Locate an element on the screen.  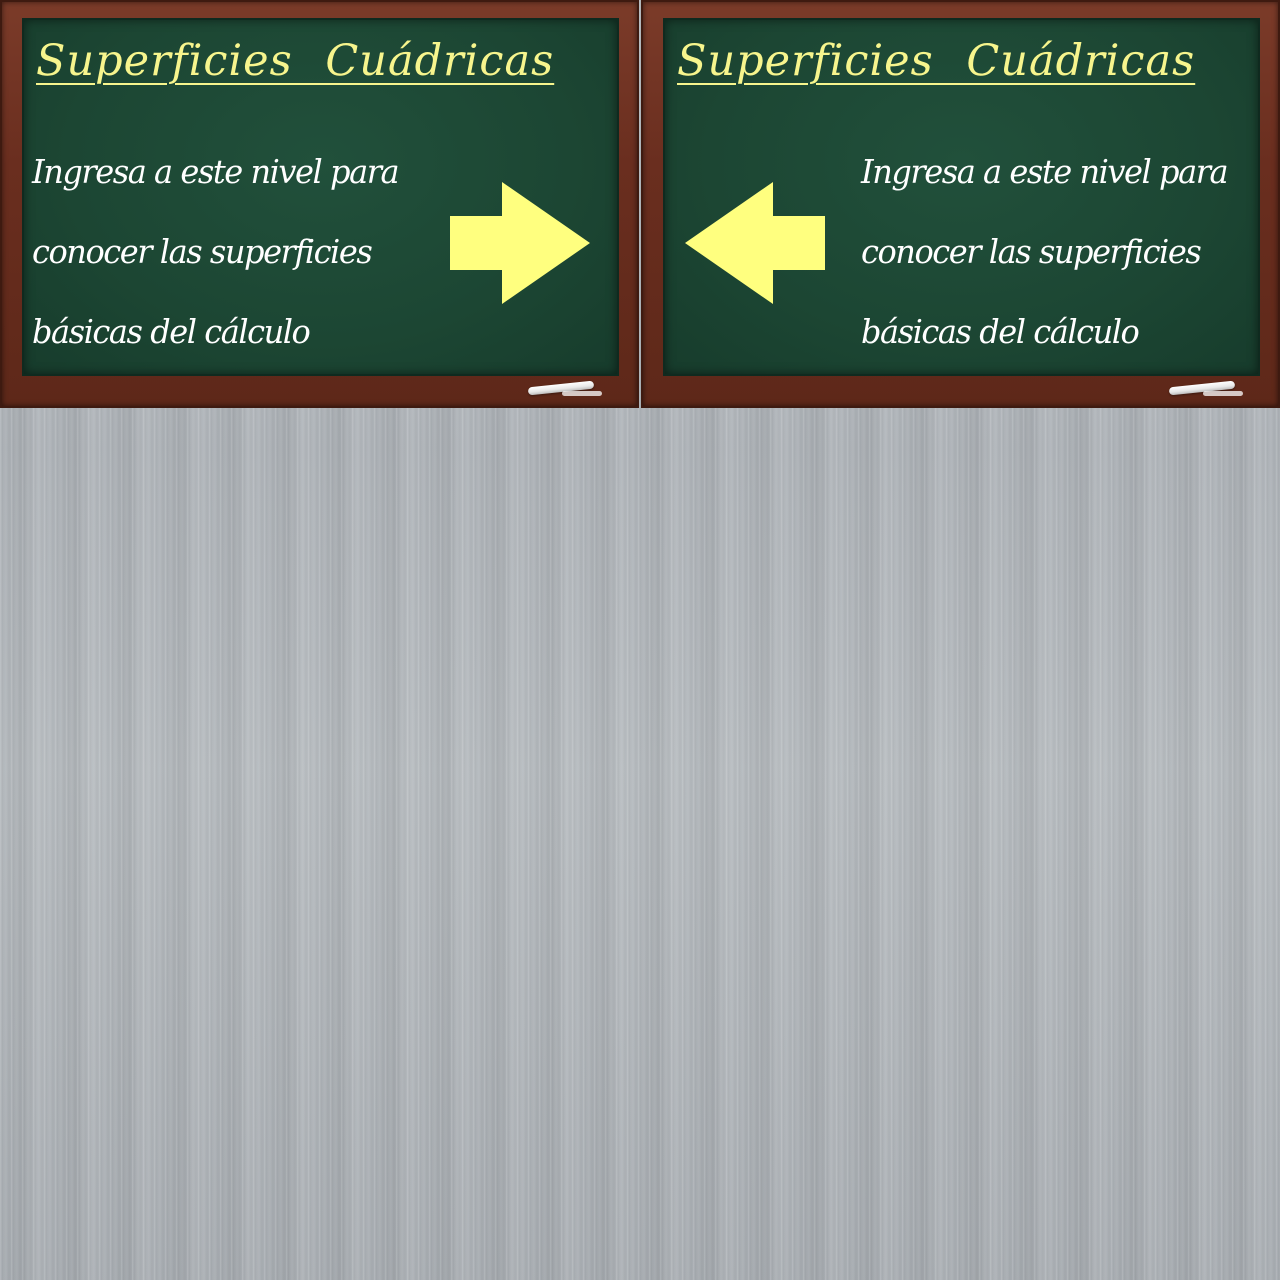
arrow-left-icon is located at coordinates (755, 243).